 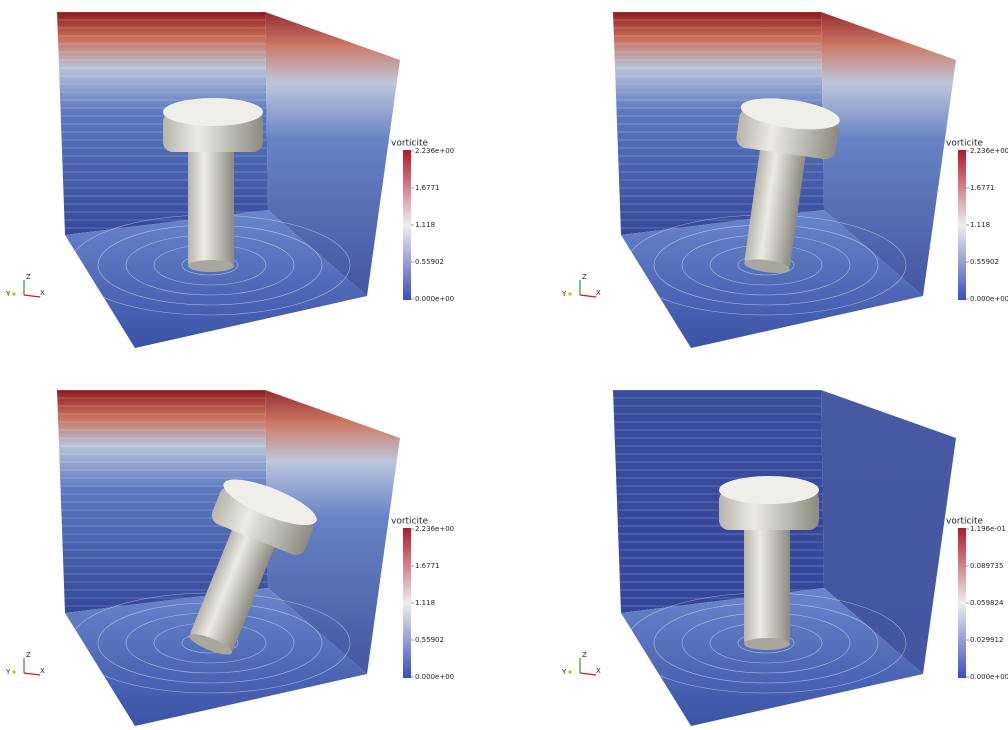 I want to click on colorbar-label: 0.029912, so click(x=986, y=640).